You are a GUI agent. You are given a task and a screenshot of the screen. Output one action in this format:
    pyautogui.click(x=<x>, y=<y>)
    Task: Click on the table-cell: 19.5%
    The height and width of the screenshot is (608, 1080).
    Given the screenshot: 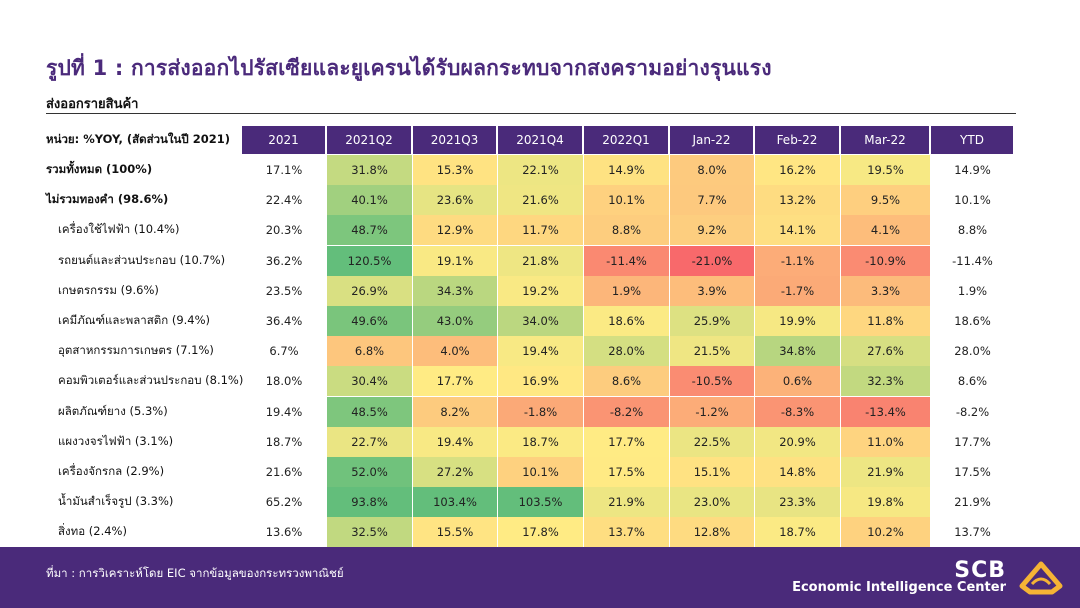 What is the action you would take?
    pyautogui.click(x=885, y=170)
    